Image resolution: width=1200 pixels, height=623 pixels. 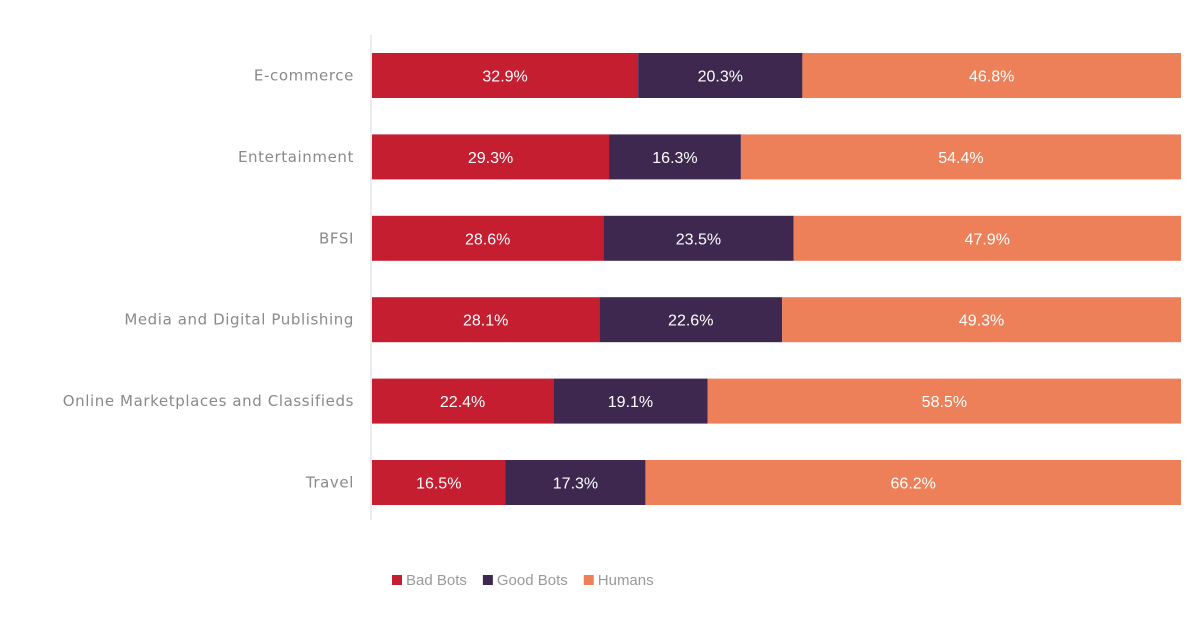 What do you see at coordinates (304, 76) in the screenshot?
I see `category-label: E-commerce` at bounding box center [304, 76].